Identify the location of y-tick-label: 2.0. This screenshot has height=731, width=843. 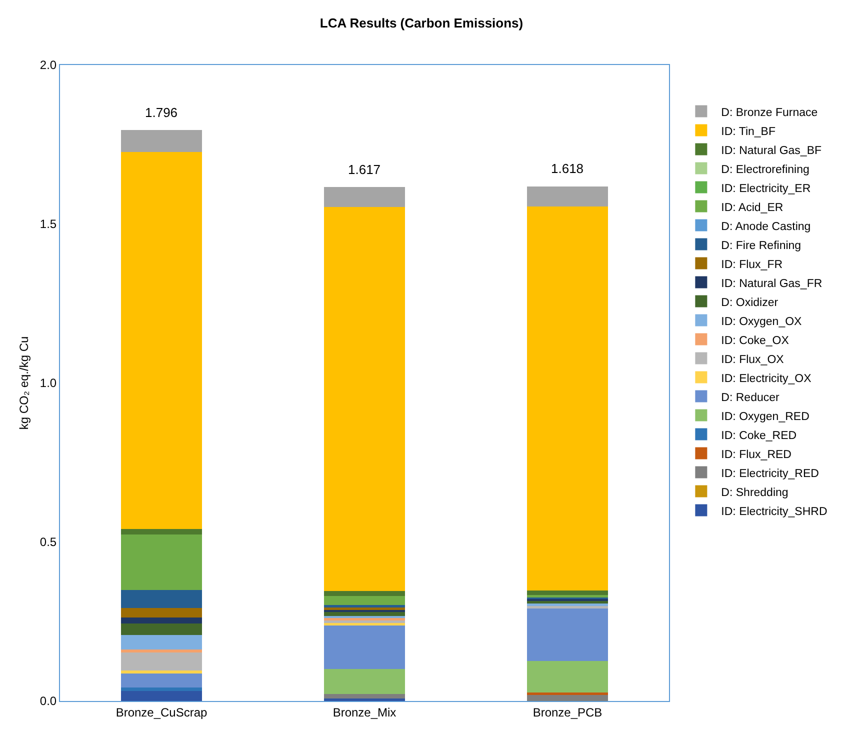
(48, 65).